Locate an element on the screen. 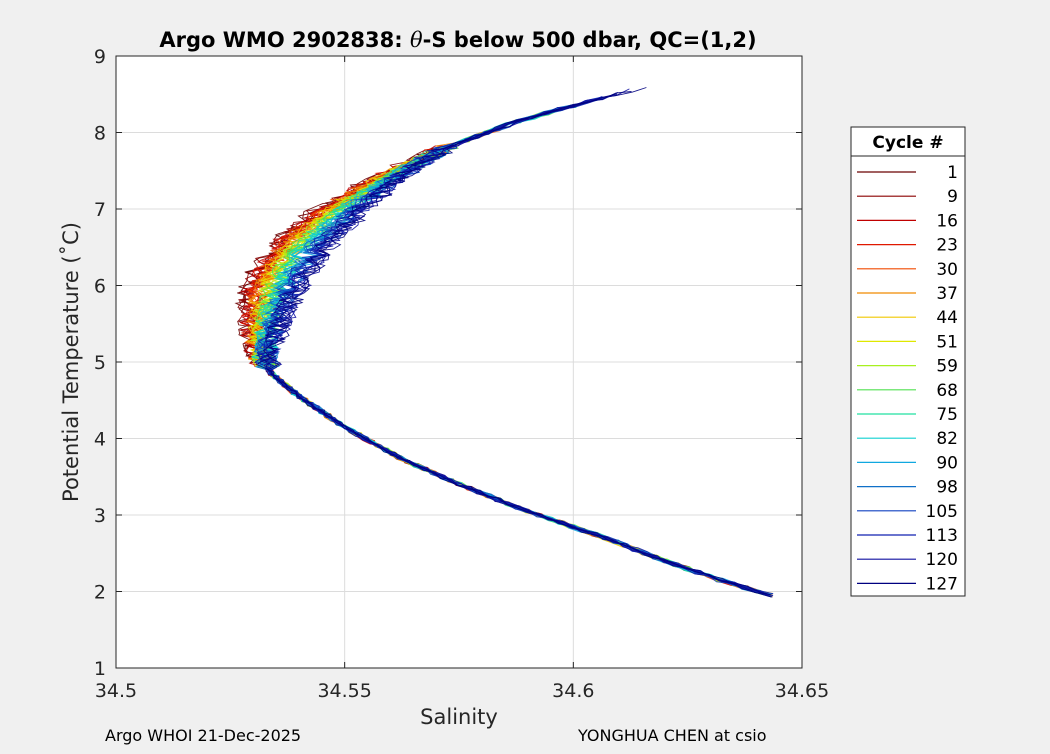 Image resolution: width=1050 pixels, height=754 pixels. legend-label: 59 is located at coordinates (947, 367).